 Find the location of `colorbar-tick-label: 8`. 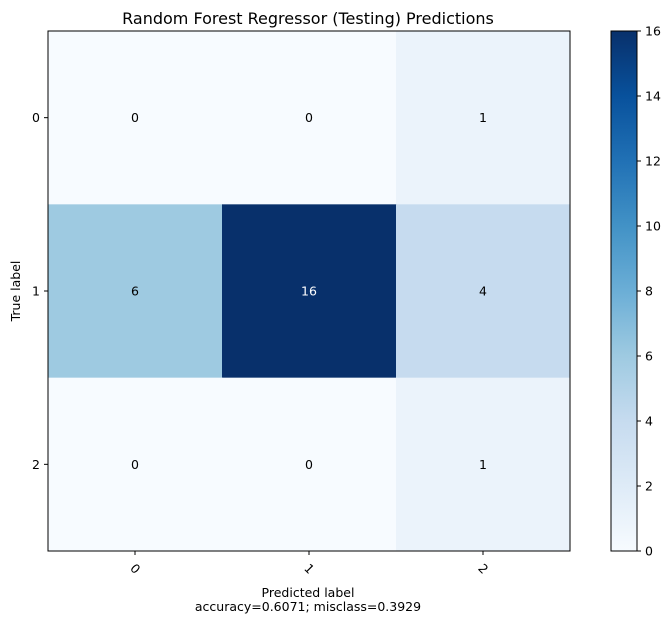

colorbar-tick-label: 8 is located at coordinates (649, 291).